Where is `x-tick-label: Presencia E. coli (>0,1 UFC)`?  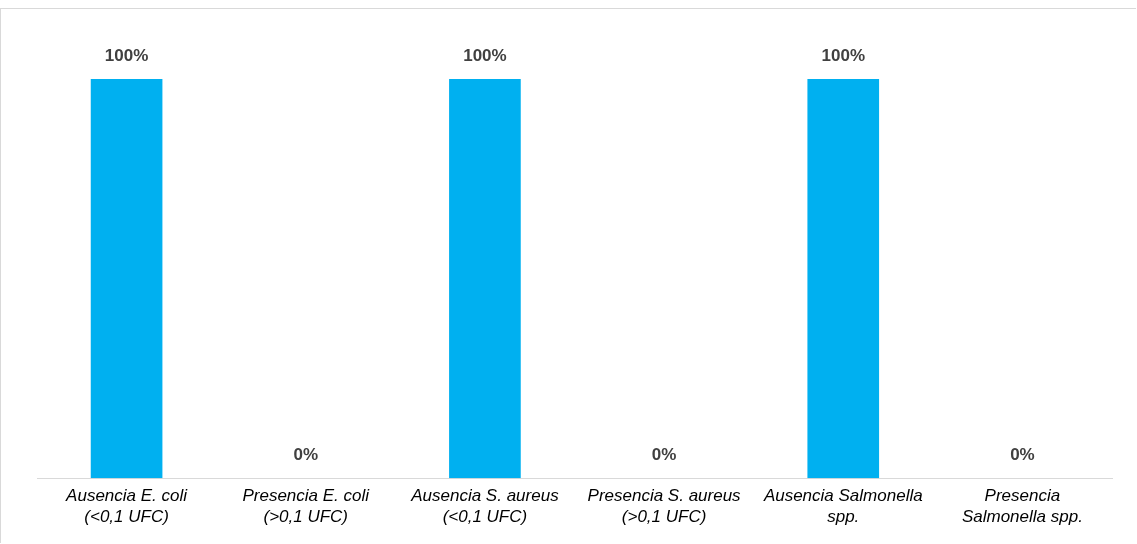
x-tick-label: Presencia E. coli (>0,1 UFC) is located at coordinates (306, 506).